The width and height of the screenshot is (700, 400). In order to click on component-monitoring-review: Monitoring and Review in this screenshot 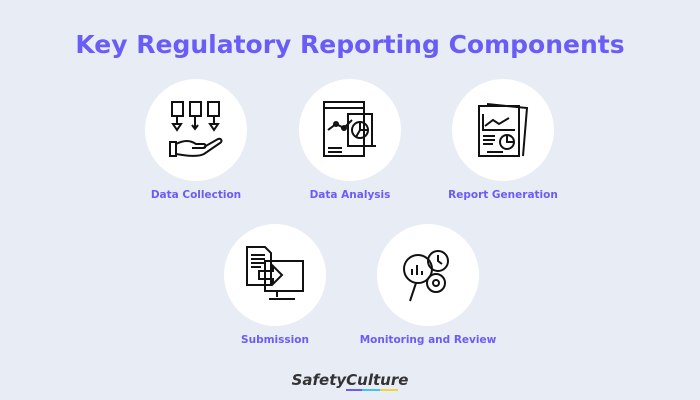, I will do `click(428, 285)`.